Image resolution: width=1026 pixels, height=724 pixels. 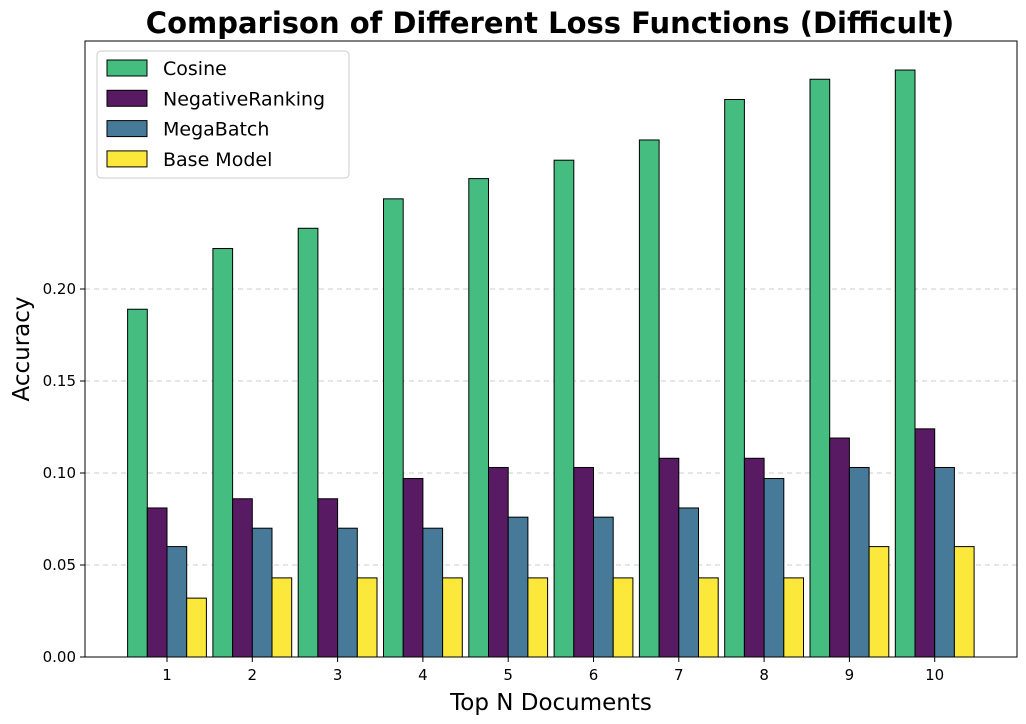 What do you see at coordinates (195, 69) in the screenshot?
I see `legend-label: Cosine` at bounding box center [195, 69].